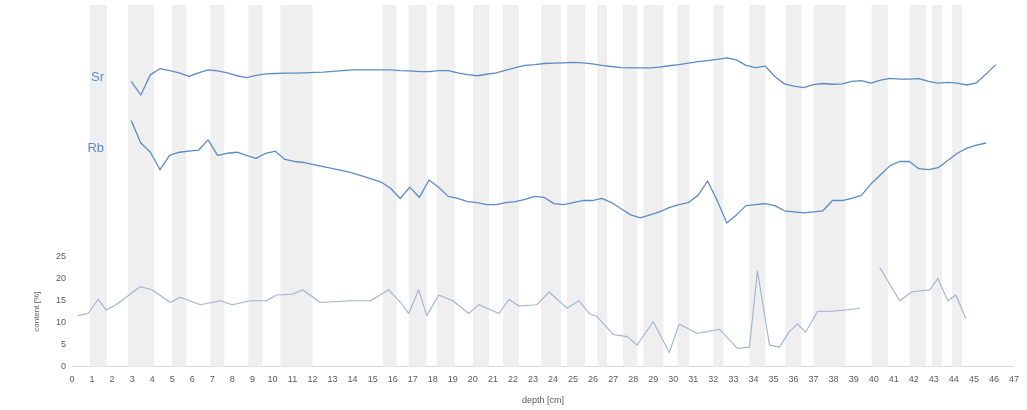 This screenshot has width=1027, height=410. Describe the element at coordinates (60, 322) in the screenshot. I see `y-tick-label: 10` at that location.